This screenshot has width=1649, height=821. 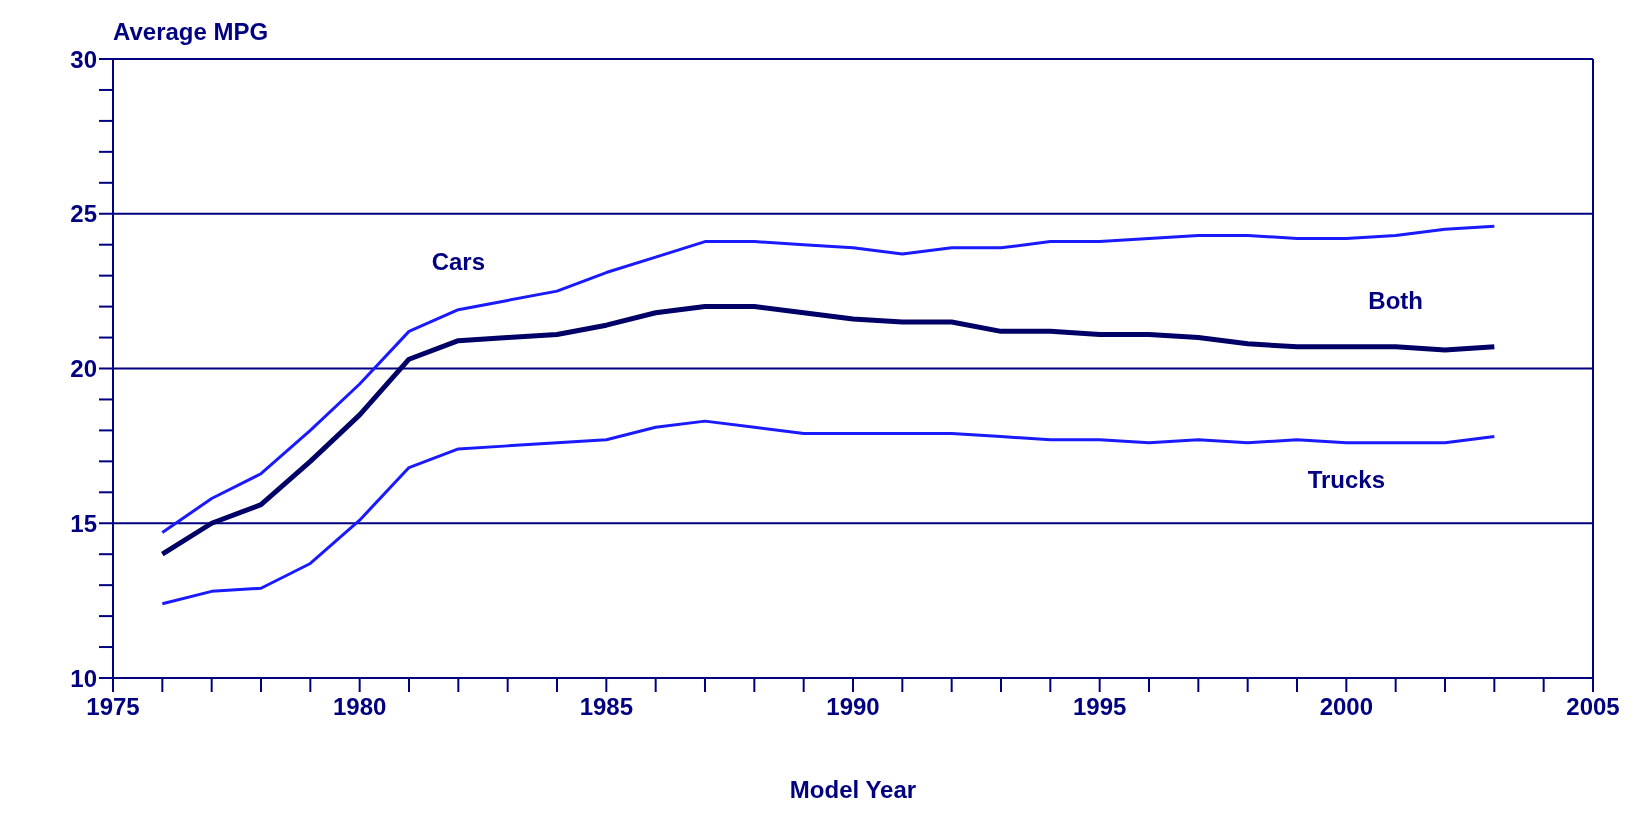 I want to click on y-axis-title: Average MPG, so click(x=191, y=32).